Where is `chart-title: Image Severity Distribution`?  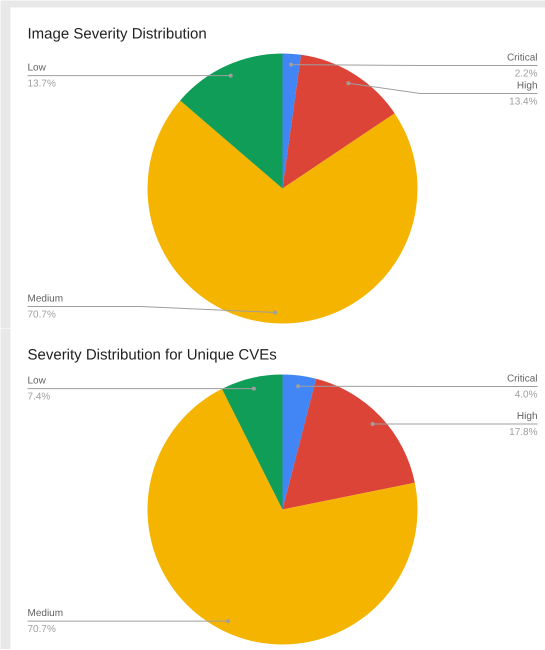
chart-title: Image Severity Distribution is located at coordinates (117, 34).